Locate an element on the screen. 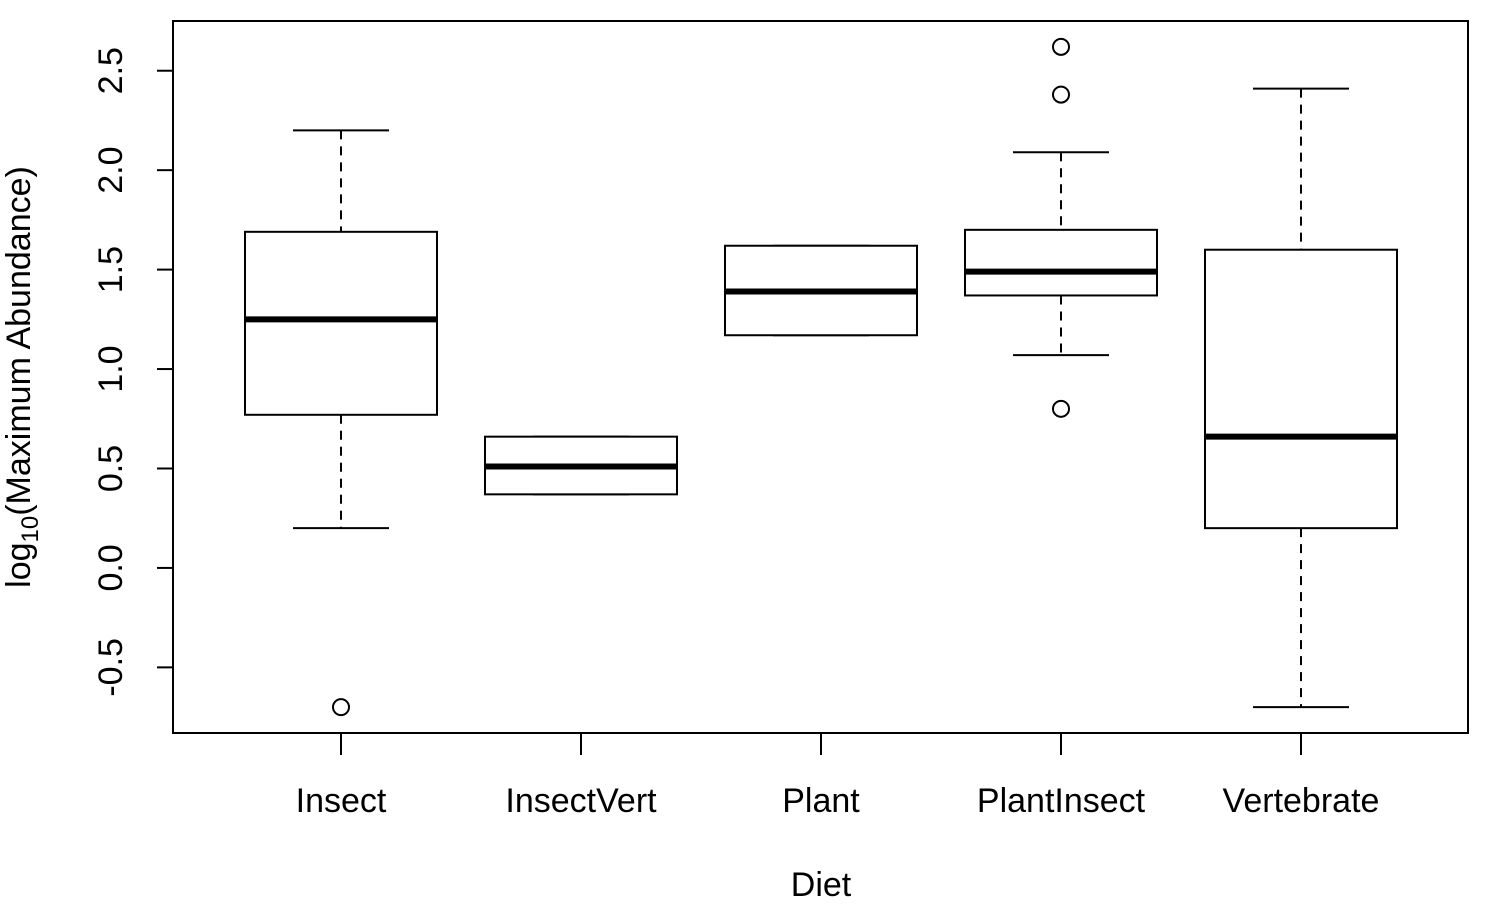  x-tick-label: Plant is located at coordinates (821, 801).